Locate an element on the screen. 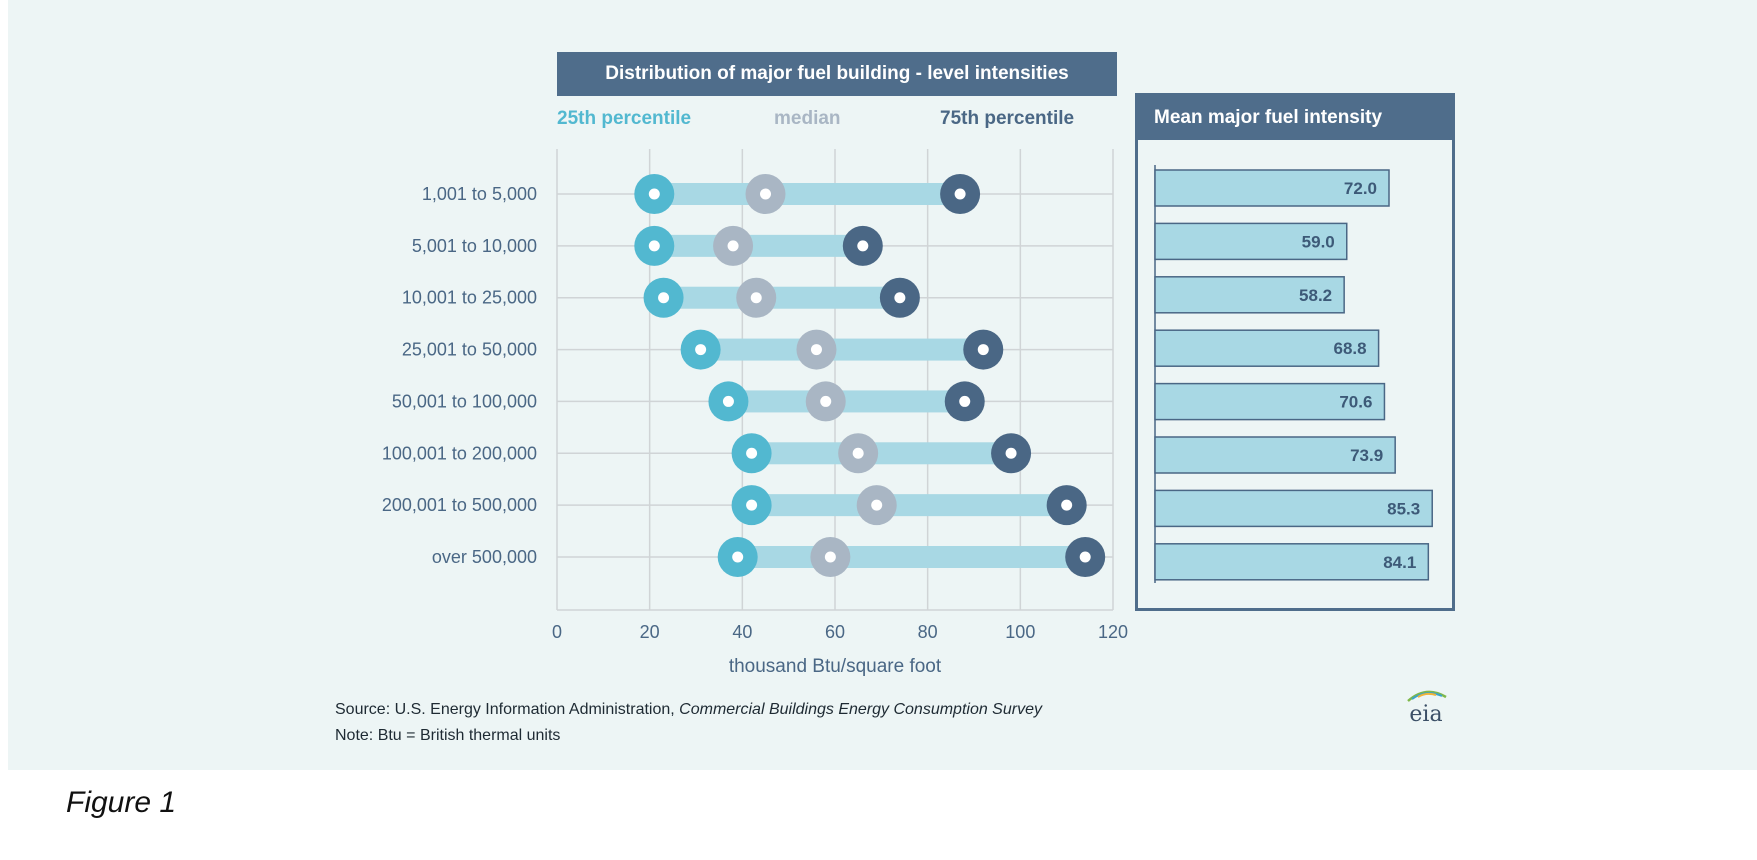 This screenshot has width=1757, height=860. figure-caption: Figure 1 is located at coordinates (121, 802).